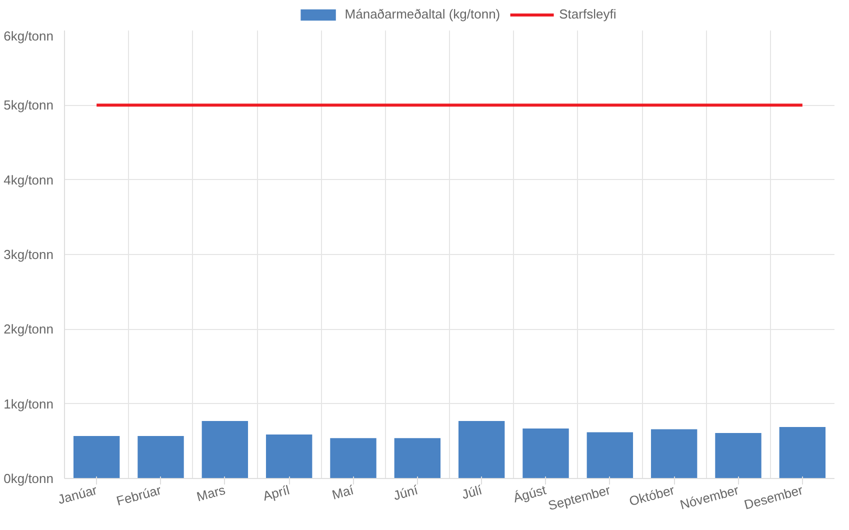 This screenshot has height=530, width=849. What do you see at coordinates (29, 404) in the screenshot?
I see `y-tick-label: 1kg/tonn` at bounding box center [29, 404].